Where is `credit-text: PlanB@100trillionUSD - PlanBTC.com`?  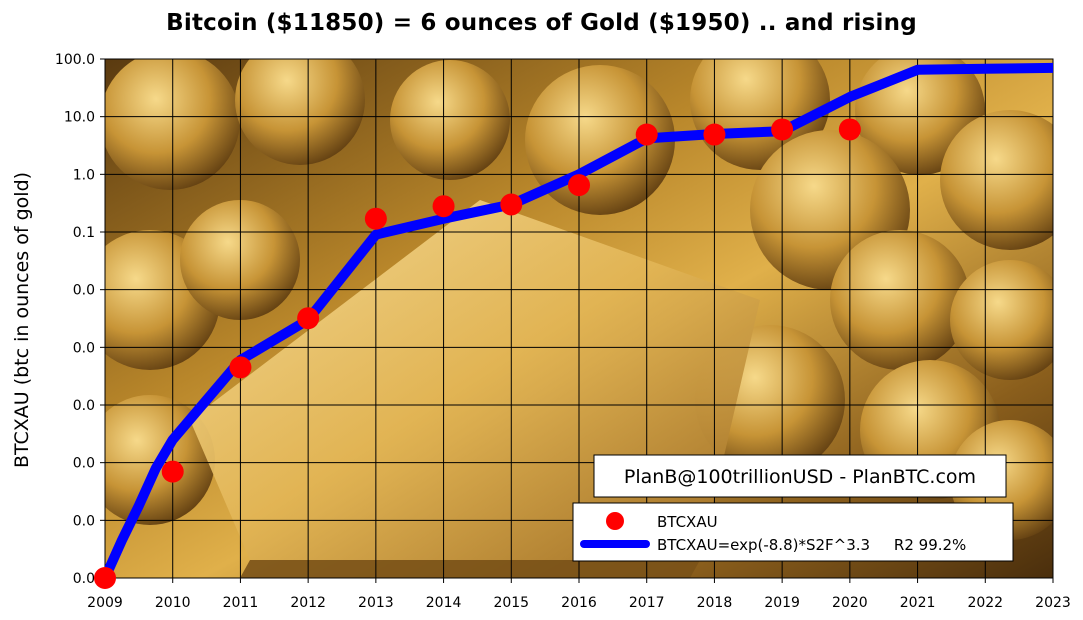 credit-text: PlanB@100trillionUSD - PlanBTC.com is located at coordinates (800, 477).